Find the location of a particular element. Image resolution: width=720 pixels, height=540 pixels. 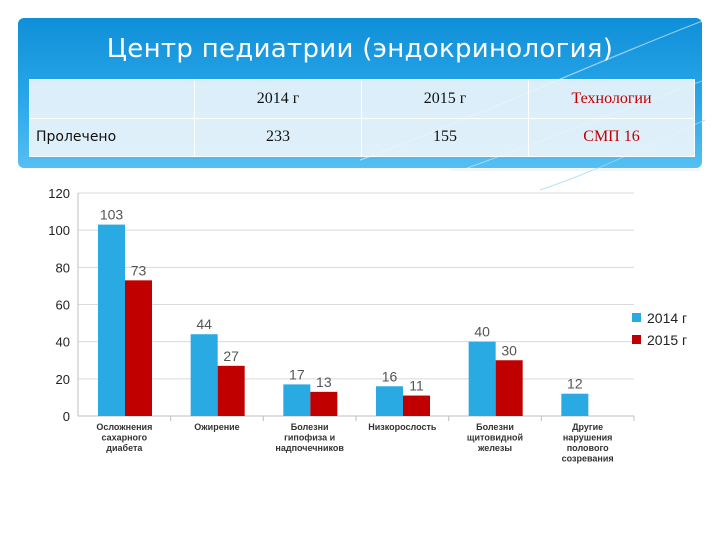

x-category-label: Ожирение is located at coordinates (216, 427).